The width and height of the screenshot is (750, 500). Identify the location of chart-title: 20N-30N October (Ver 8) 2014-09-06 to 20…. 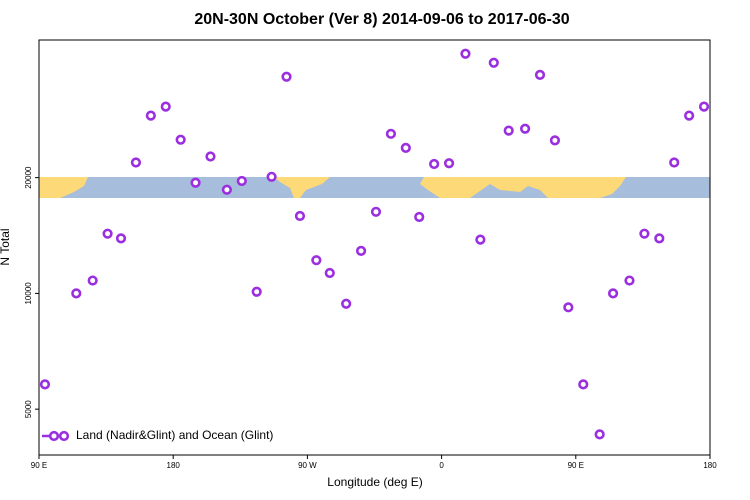
(381, 19).